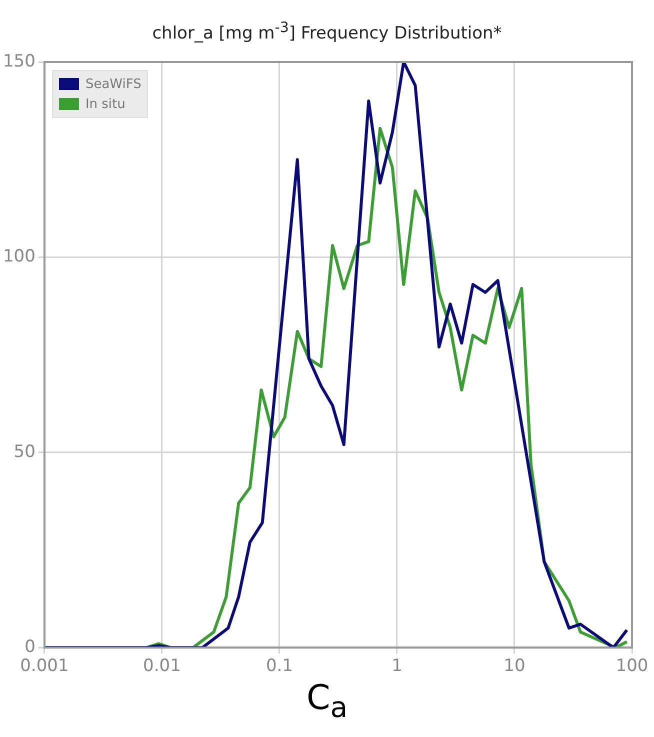 This screenshot has width=654, height=737. What do you see at coordinates (279, 666) in the screenshot?
I see `x-tick-label: 0.1` at bounding box center [279, 666].